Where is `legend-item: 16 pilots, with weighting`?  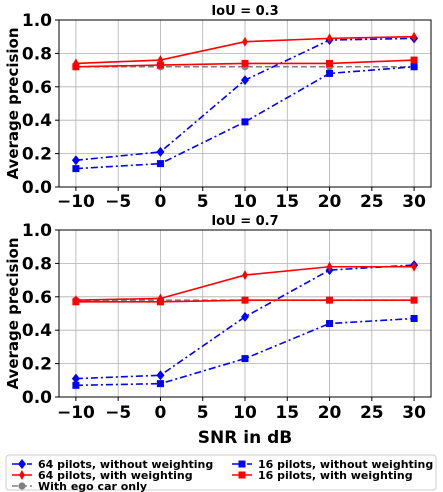
legend-item: 16 pilots, with weighting is located at coordinates (322, 475).